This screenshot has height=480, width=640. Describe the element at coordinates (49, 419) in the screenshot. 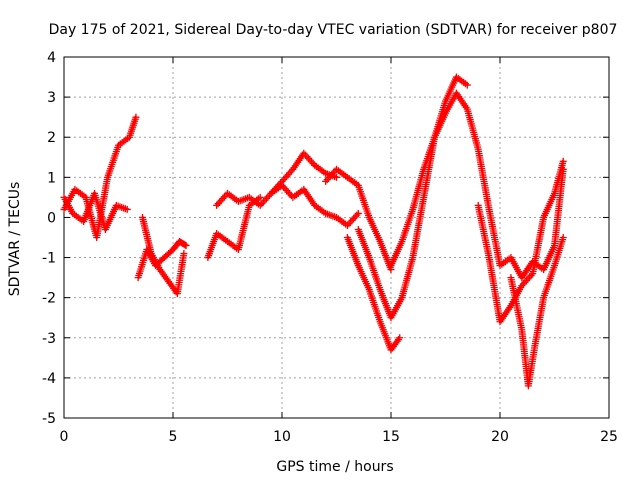

I see `y-tick-label: -5` at that location.